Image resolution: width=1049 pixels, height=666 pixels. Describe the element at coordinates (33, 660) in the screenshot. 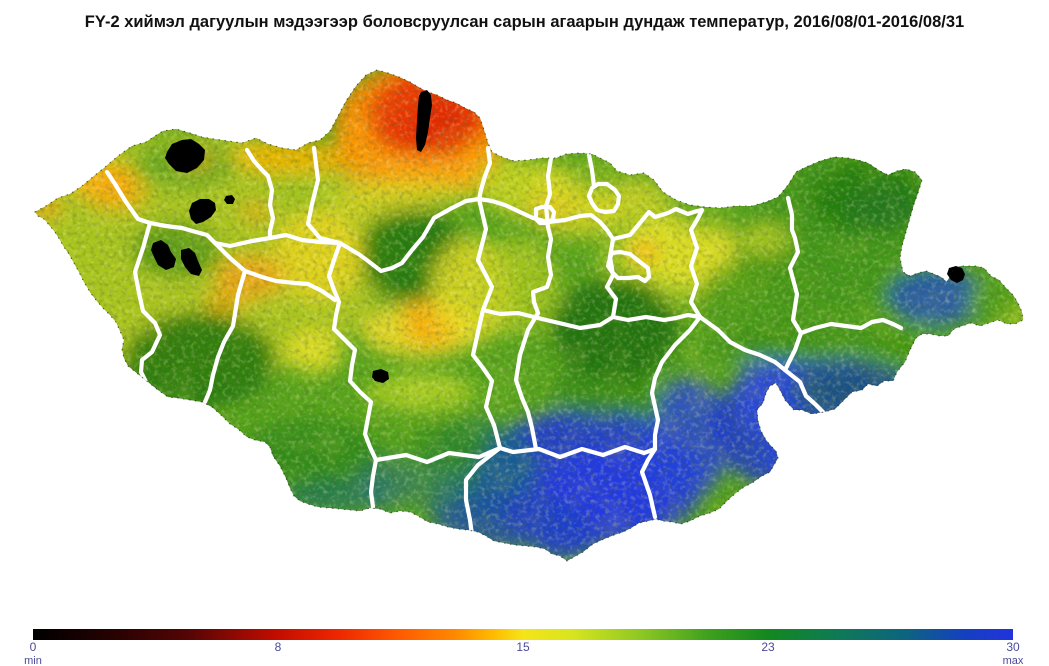

I see `svg-text: min` at that location.